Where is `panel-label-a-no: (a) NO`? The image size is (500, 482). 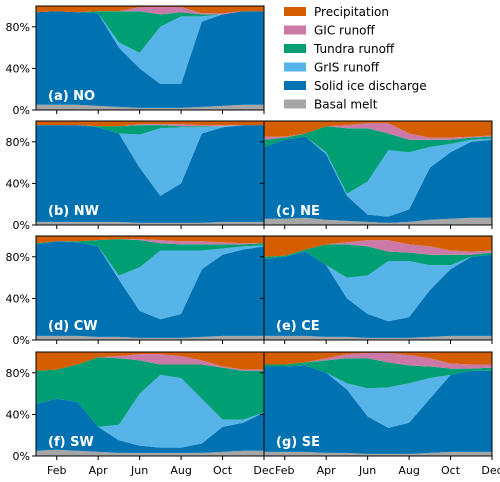
panel-label-a-no: (a) NO is located at coordinates (71, 96).